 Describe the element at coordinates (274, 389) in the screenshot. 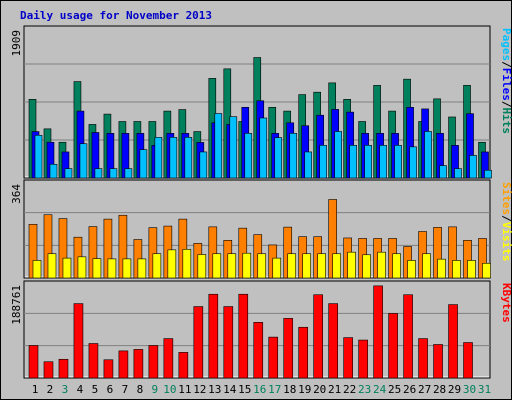

I see `x-tick-label-day-17: 17` at that location.